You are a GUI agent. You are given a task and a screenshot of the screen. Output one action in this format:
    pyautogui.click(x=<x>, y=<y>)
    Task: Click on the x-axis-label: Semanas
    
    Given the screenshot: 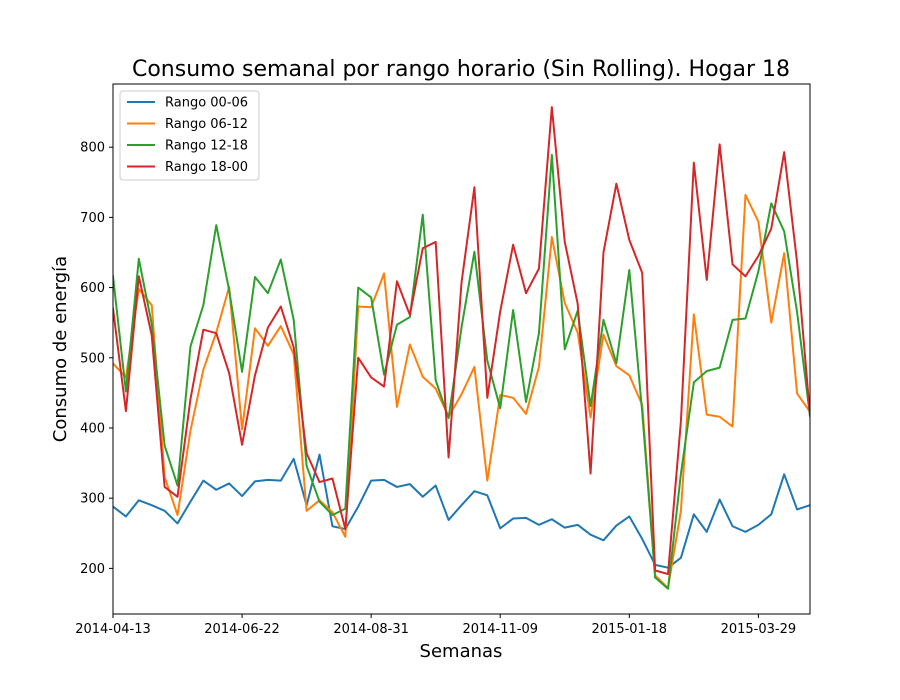 What is the action you would take?
    pyautogui.click(x=461, y=651)
    